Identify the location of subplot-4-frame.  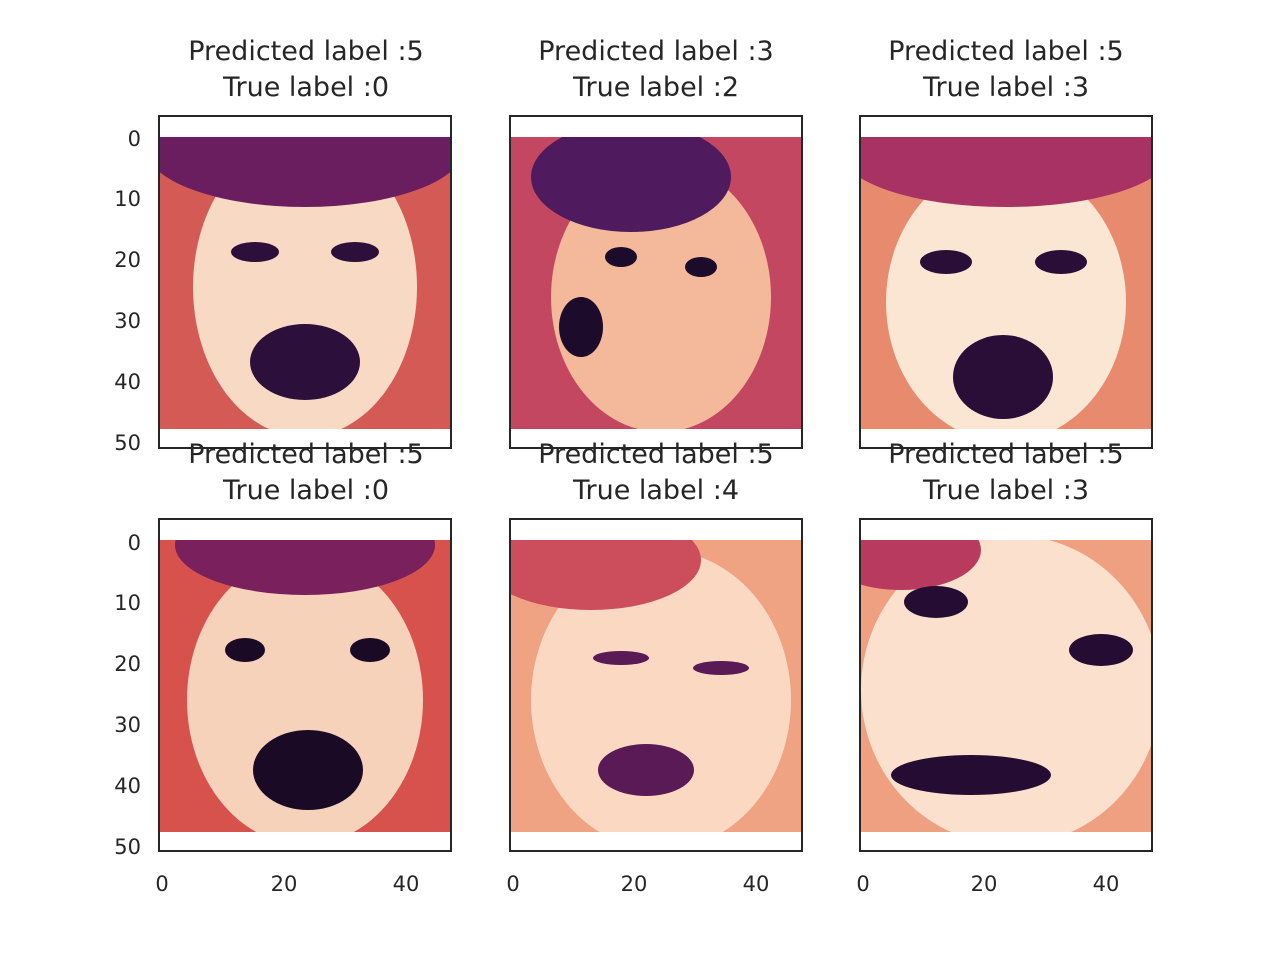
(305, 685).